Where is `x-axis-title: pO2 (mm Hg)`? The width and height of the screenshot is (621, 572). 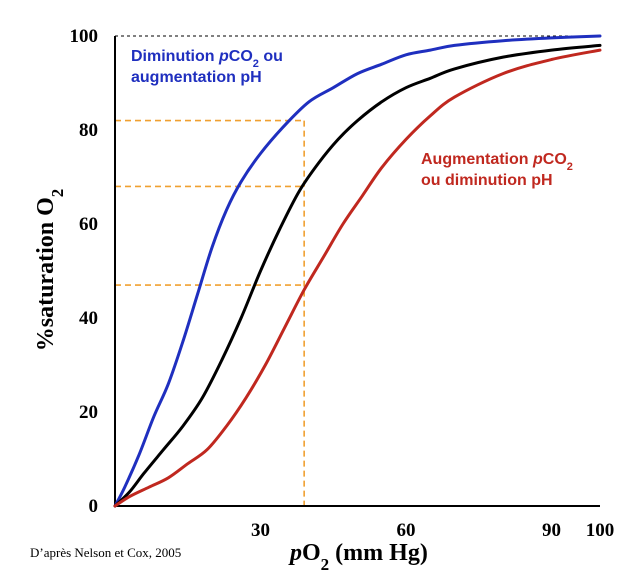 x-axis-title: pO2 (mm Hg) is located at coordinates (358, 556).